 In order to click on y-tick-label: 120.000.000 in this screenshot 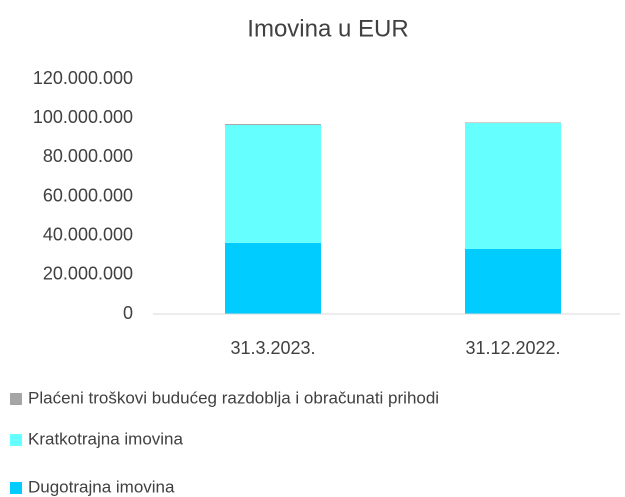, I will do `click(83, 78)`.